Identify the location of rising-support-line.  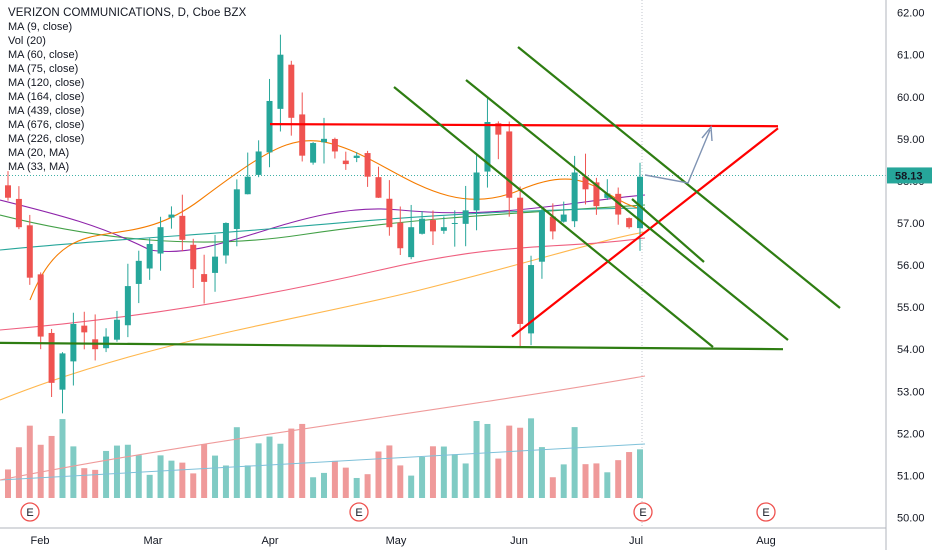
(645, 232).